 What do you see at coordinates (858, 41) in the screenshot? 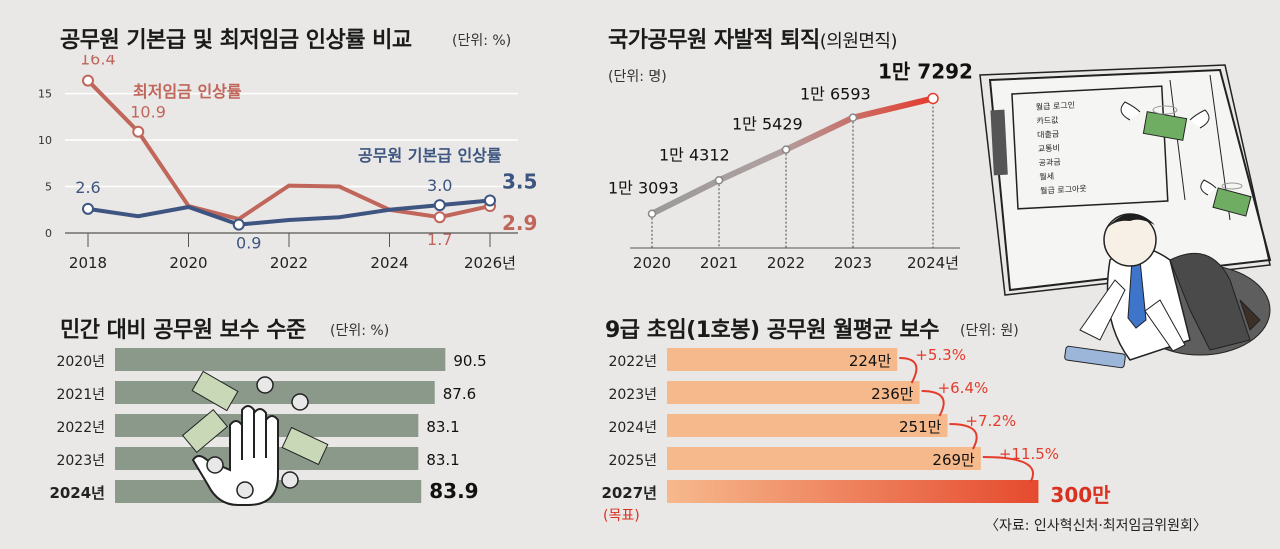
I see `panel2-title-sub: (의원면직)` at bounding box center [858, 41].